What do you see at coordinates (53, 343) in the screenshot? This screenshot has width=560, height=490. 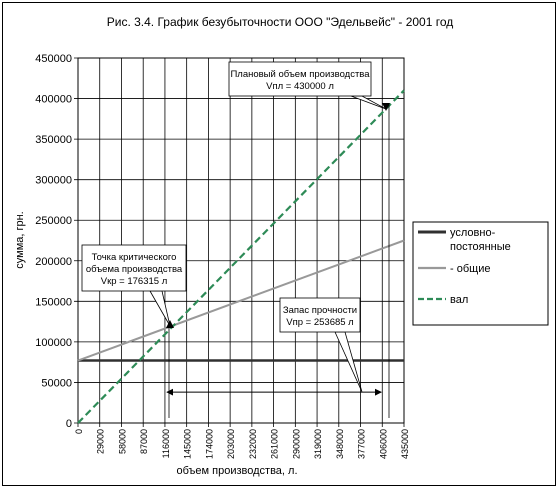 I see `y-tick-label: 100000` at bounding box center [53, 343].